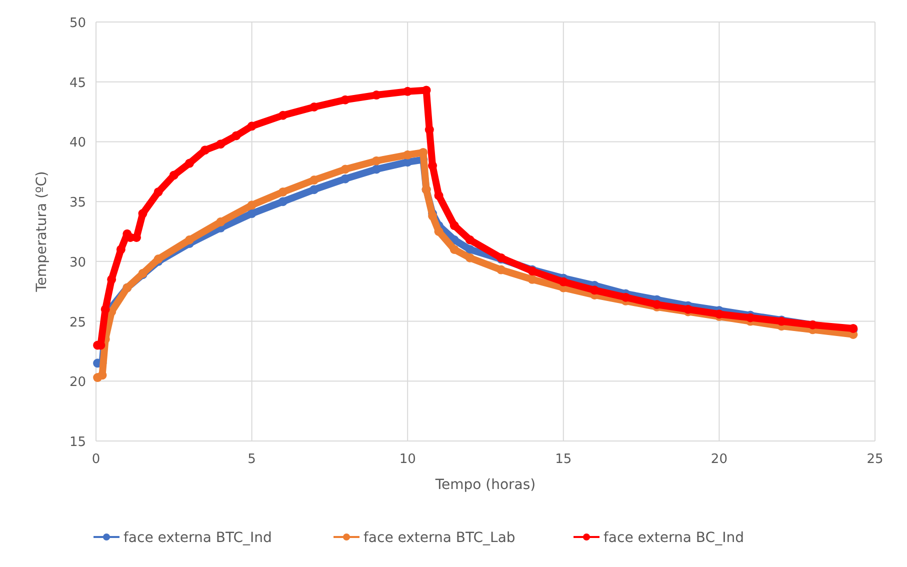  I want to click on x-tick-label: 5, so click(252, 459).